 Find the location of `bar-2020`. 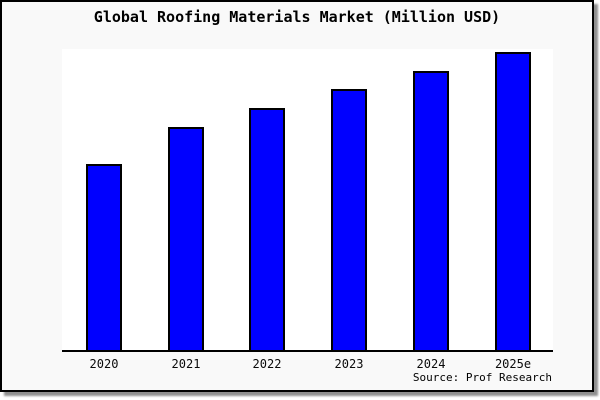

bar-2020 is located at coordinates (104, 257).